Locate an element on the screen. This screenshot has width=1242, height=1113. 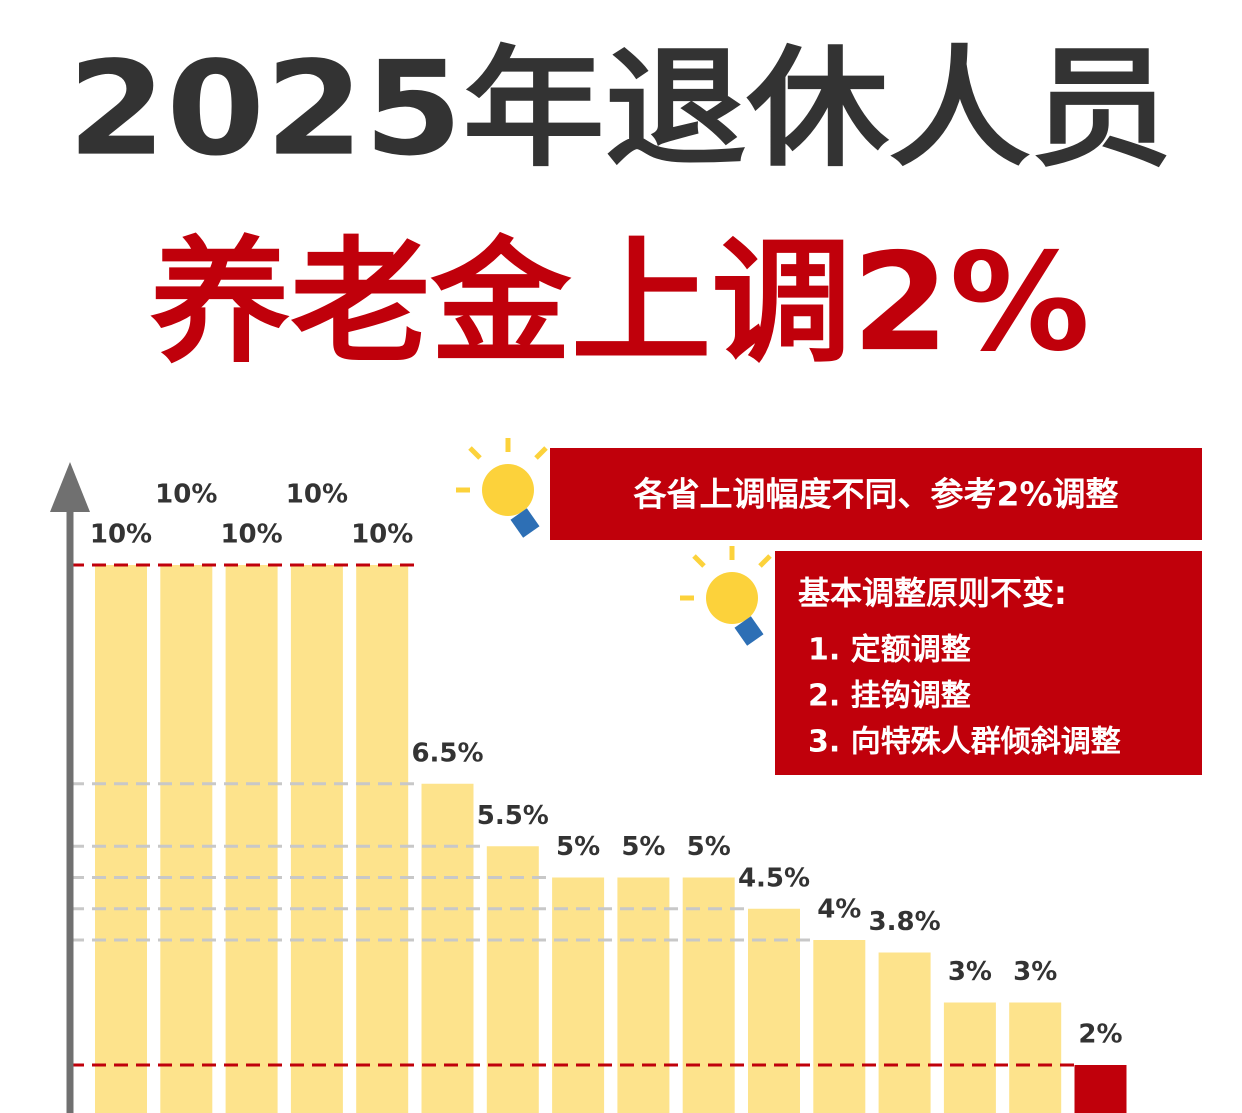
axis-arrow is located at coordinates (70, 487).